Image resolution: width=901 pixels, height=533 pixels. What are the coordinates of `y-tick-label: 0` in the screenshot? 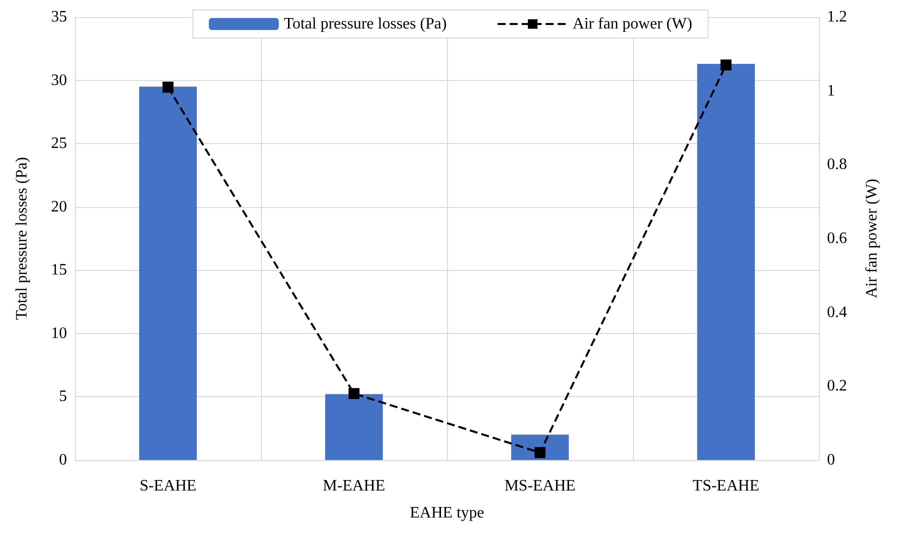 It's located at (63, 460).